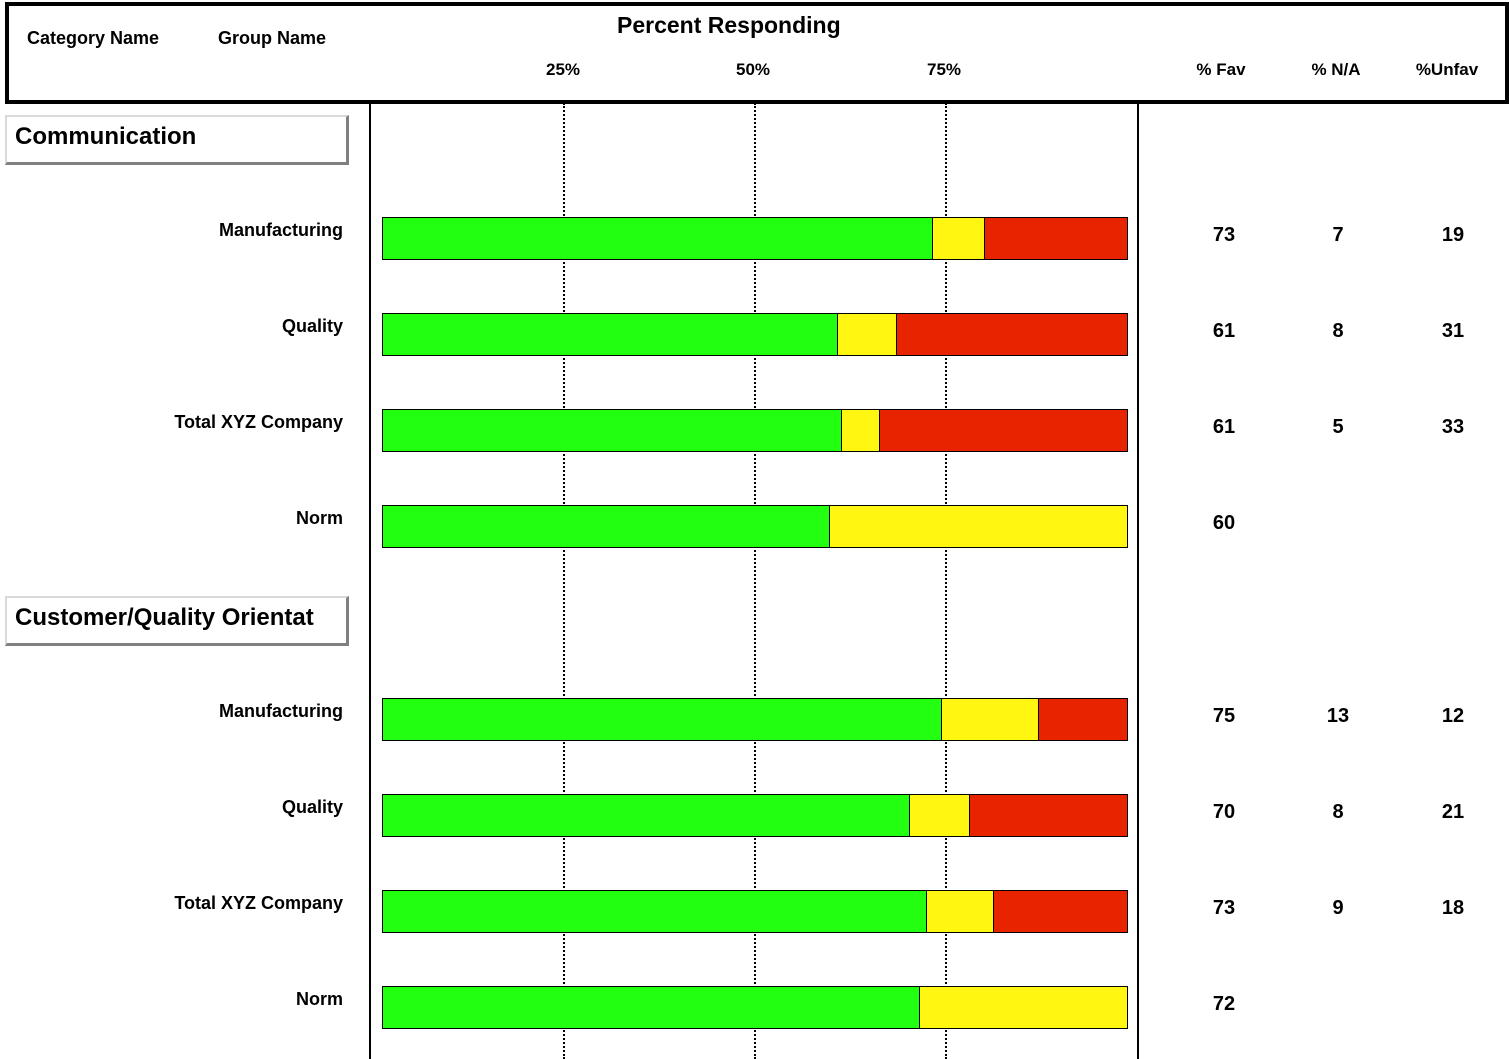 The height and width of the screenshot is (1059, 1509). What do you see at coordinates (1453, 235) in the screenshot?
I see `unfav-value: 19` at bounding box center [1453, 235].